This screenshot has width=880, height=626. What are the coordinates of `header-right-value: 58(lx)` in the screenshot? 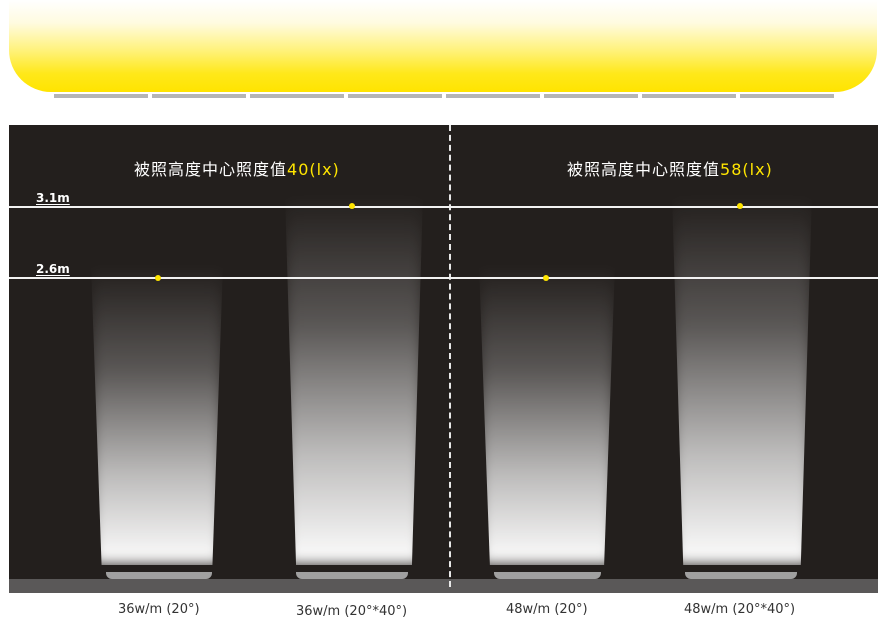 It's located at (746, 169).